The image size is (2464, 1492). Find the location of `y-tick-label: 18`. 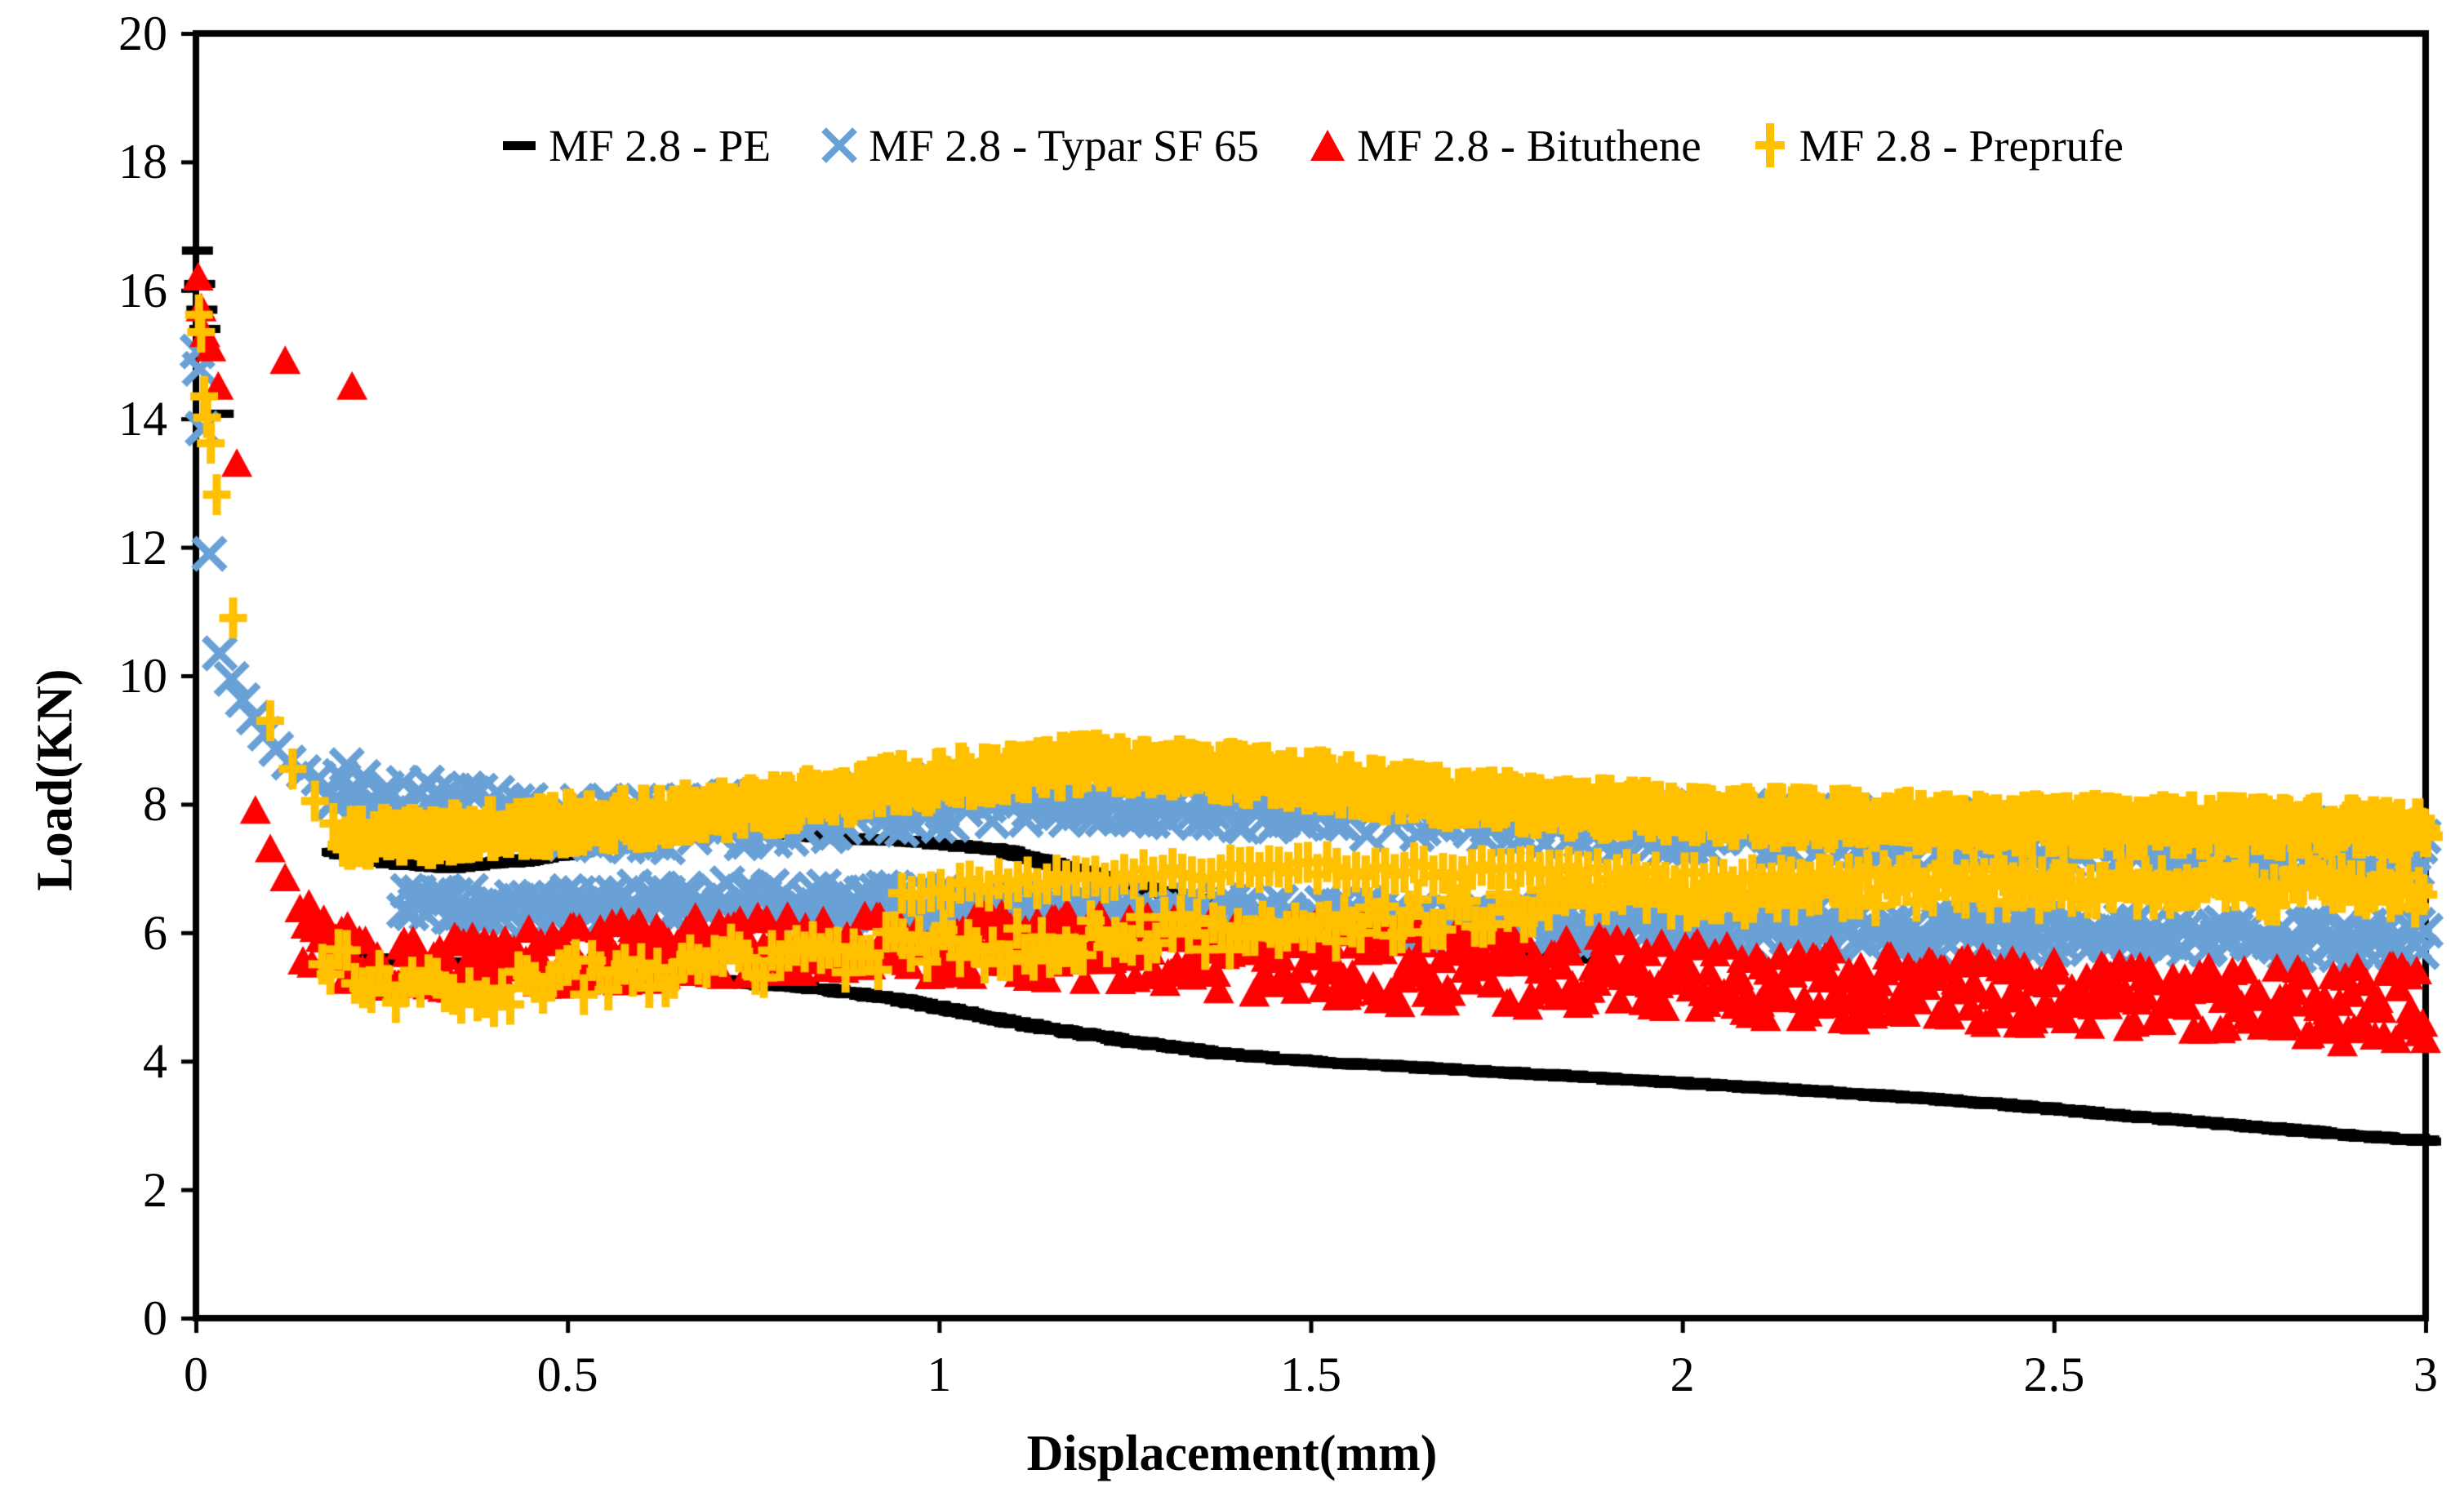

y-tick-label: 18 is located at coordinates (143, 162).